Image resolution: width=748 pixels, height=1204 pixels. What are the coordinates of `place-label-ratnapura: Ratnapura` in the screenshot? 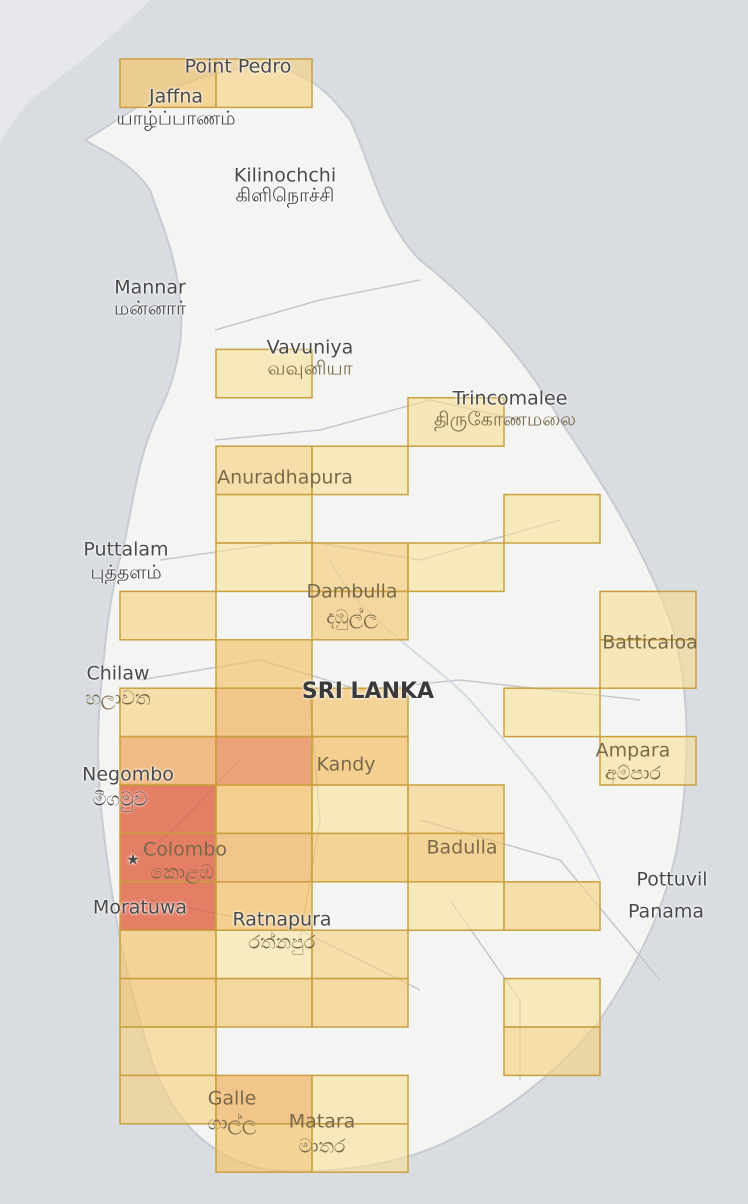 It's located at (282, 919).